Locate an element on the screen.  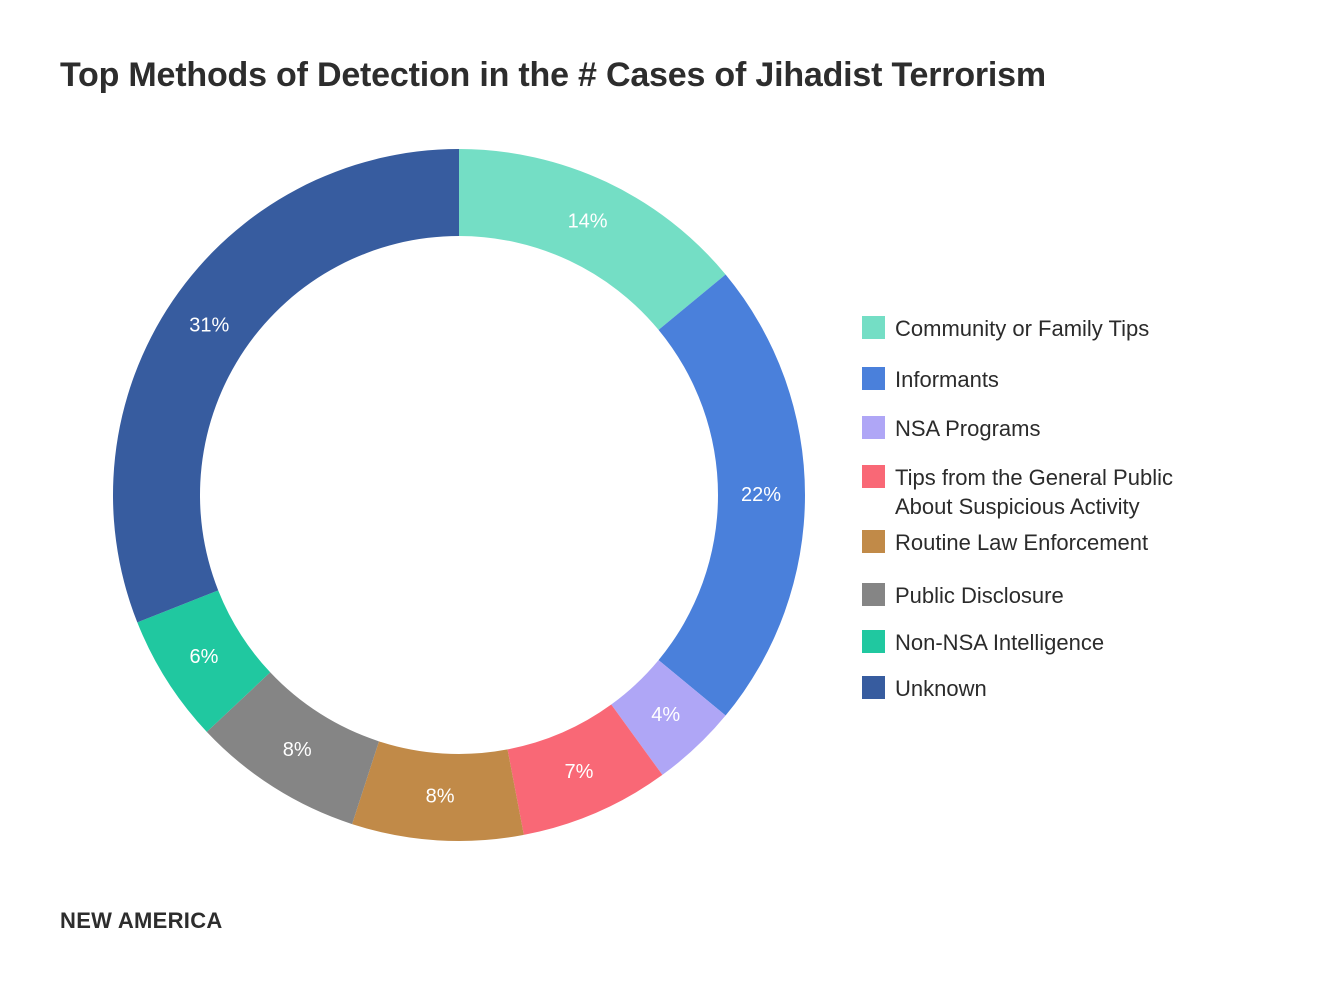
brand-logo: NEW AMERICA is located at coordinates (141, 920).